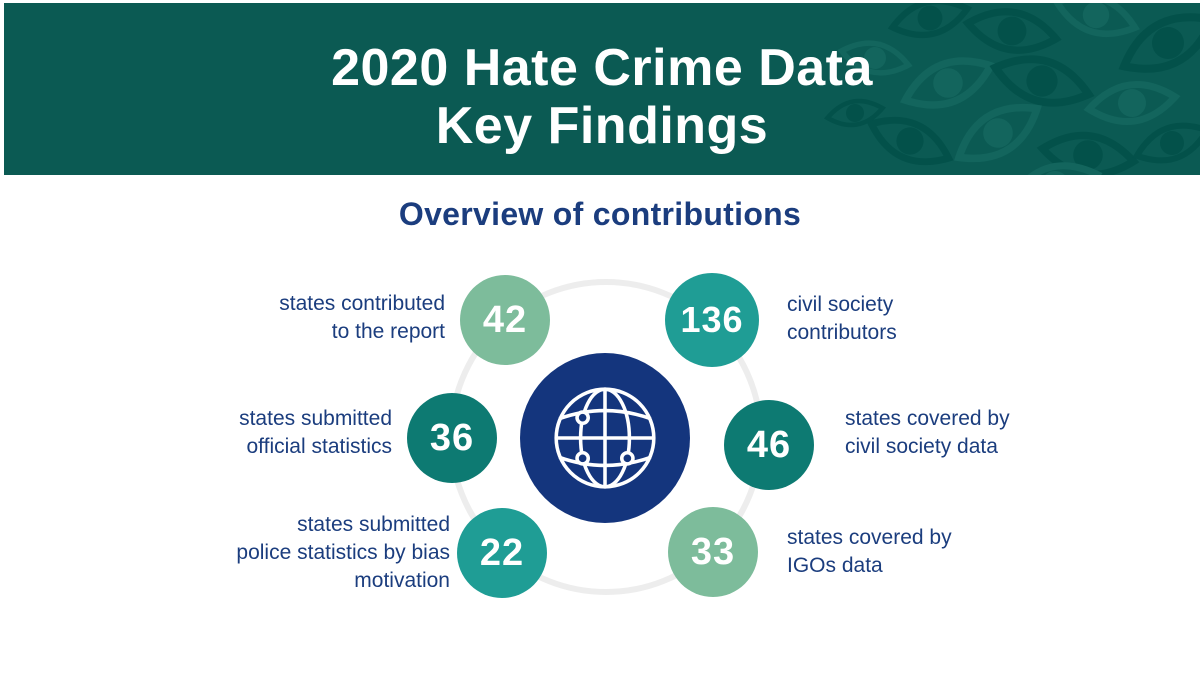  What do you see at coordinates (602, 126) in the screenshot?
I see `page-title-line2: Key Findings` at bounding box center [602, 126].